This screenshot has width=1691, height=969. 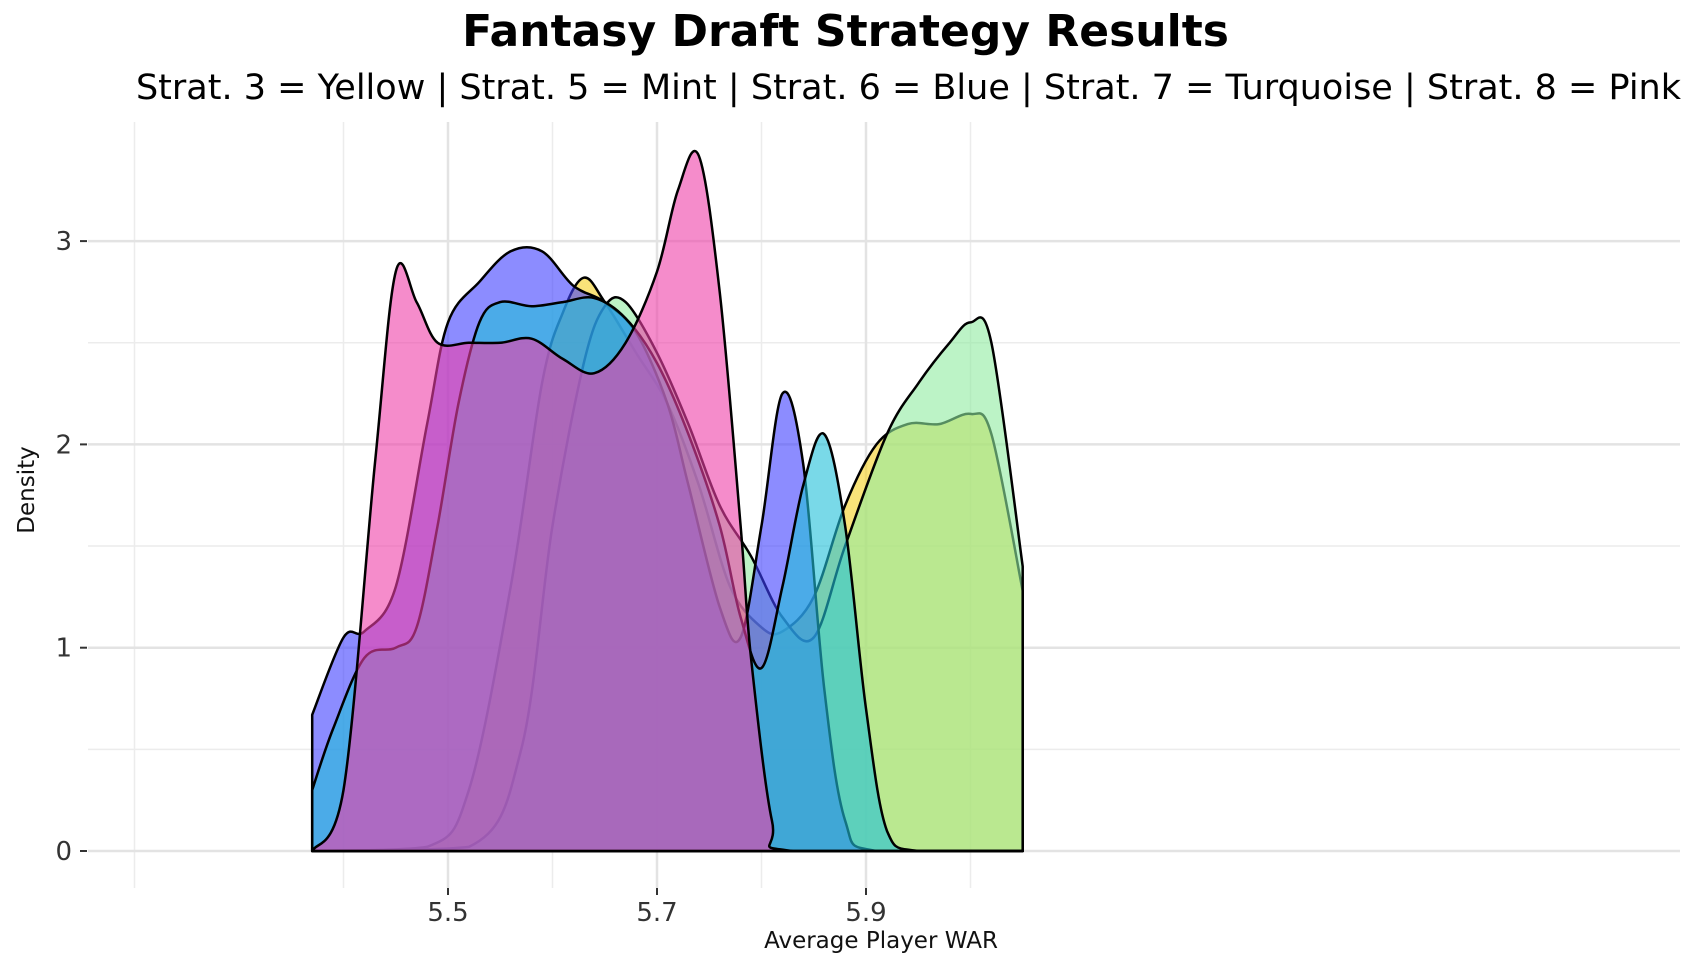 I want to click on y-axis-title: Density, so click(x=27, y=489).